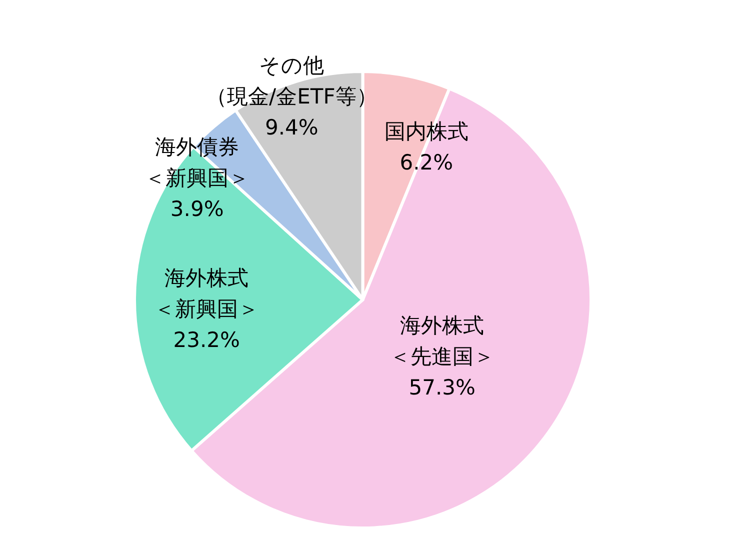 The height and width of the screenshot is (550, 751). Describe the element at coordinates (442, 388) in the screenshot. I see `data-label: 57.3%` at that location.